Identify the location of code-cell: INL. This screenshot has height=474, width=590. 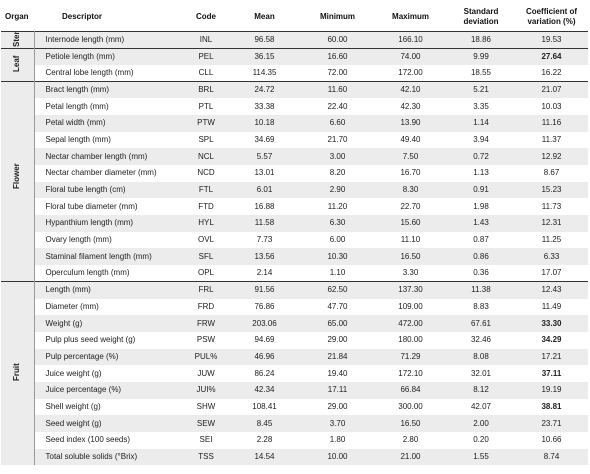
(206, 40).